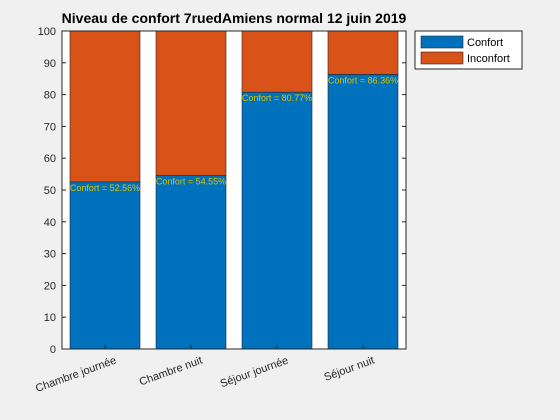 The width and height of the screenshot is (560, 420). What do you see at coordinates (349, 369) in the screenshot?
I see `x-tick-label-3: Séjour nuit` at bounding box center [349, 369].